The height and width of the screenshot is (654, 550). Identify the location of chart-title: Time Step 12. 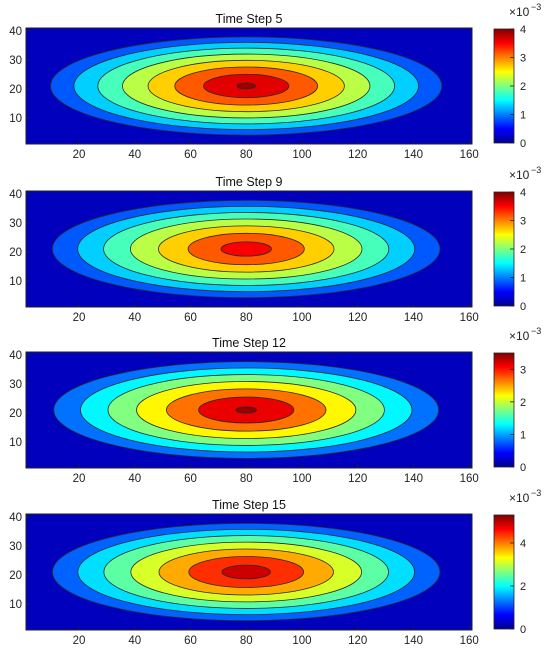
(249, 343).